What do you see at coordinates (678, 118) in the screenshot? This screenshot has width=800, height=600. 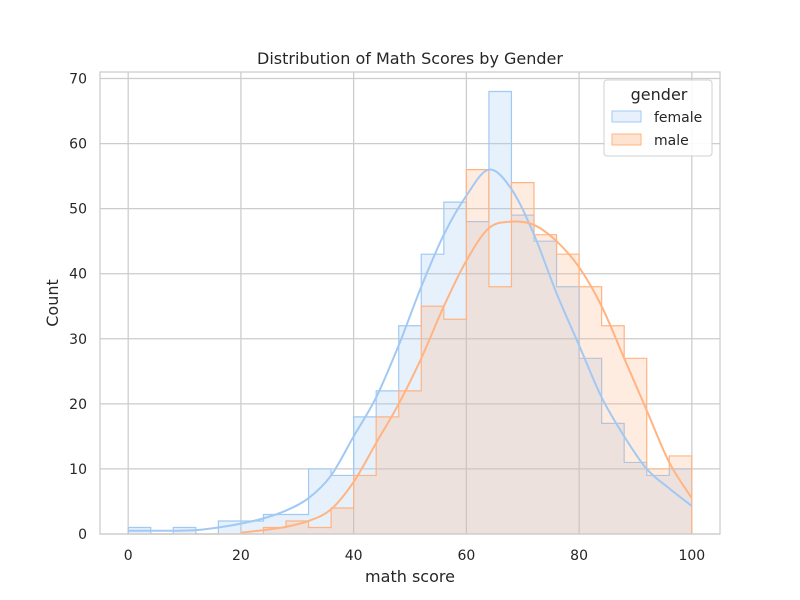 I see `legend-label-female: female` at bounding box center [678, 118].